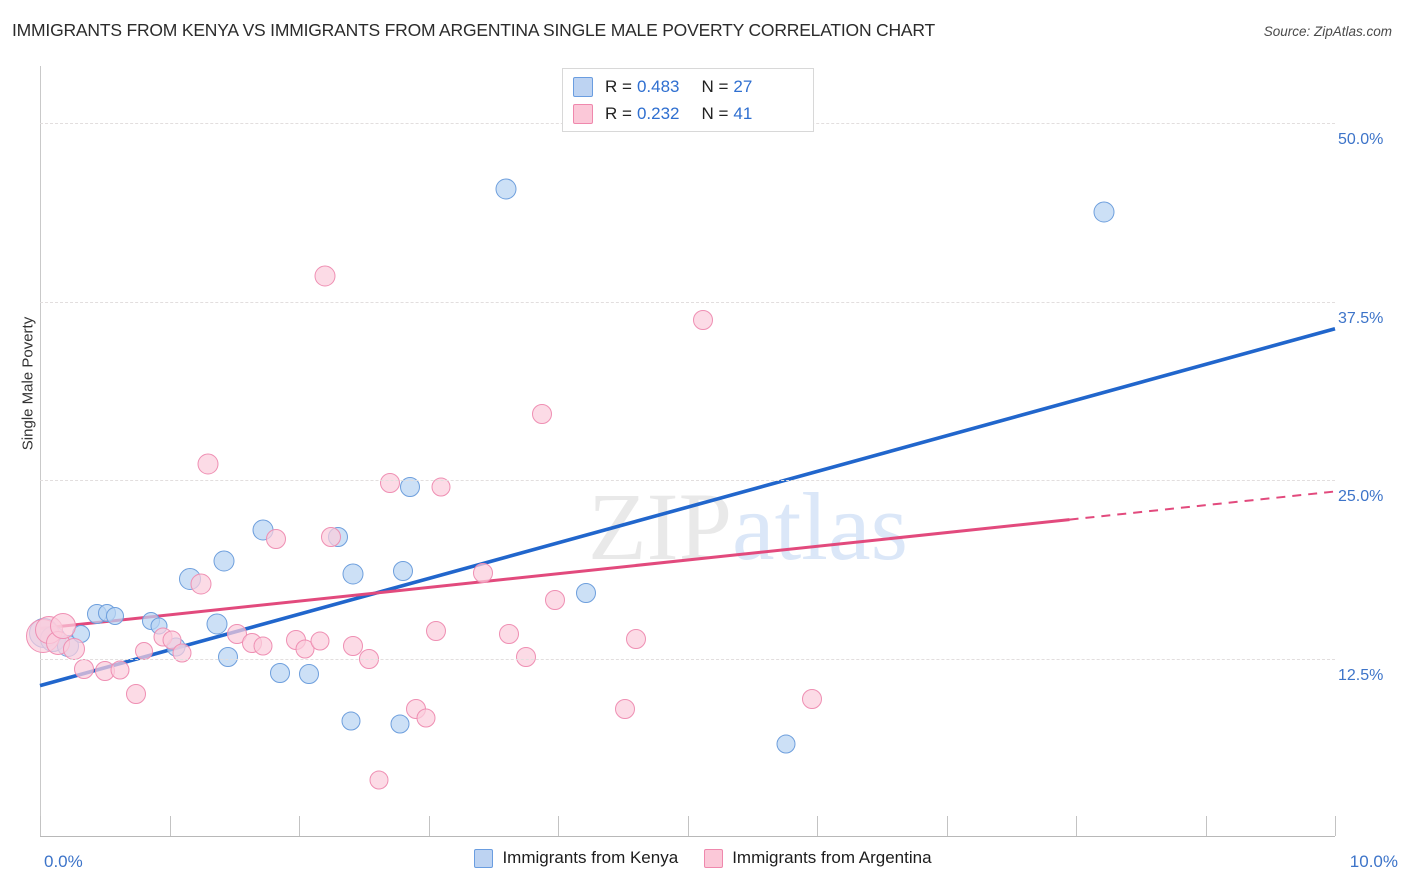  Describe the element at coordinates (590, 857) in the screenshot. I see `legend-label: Immigrants from Kenya` at that location.